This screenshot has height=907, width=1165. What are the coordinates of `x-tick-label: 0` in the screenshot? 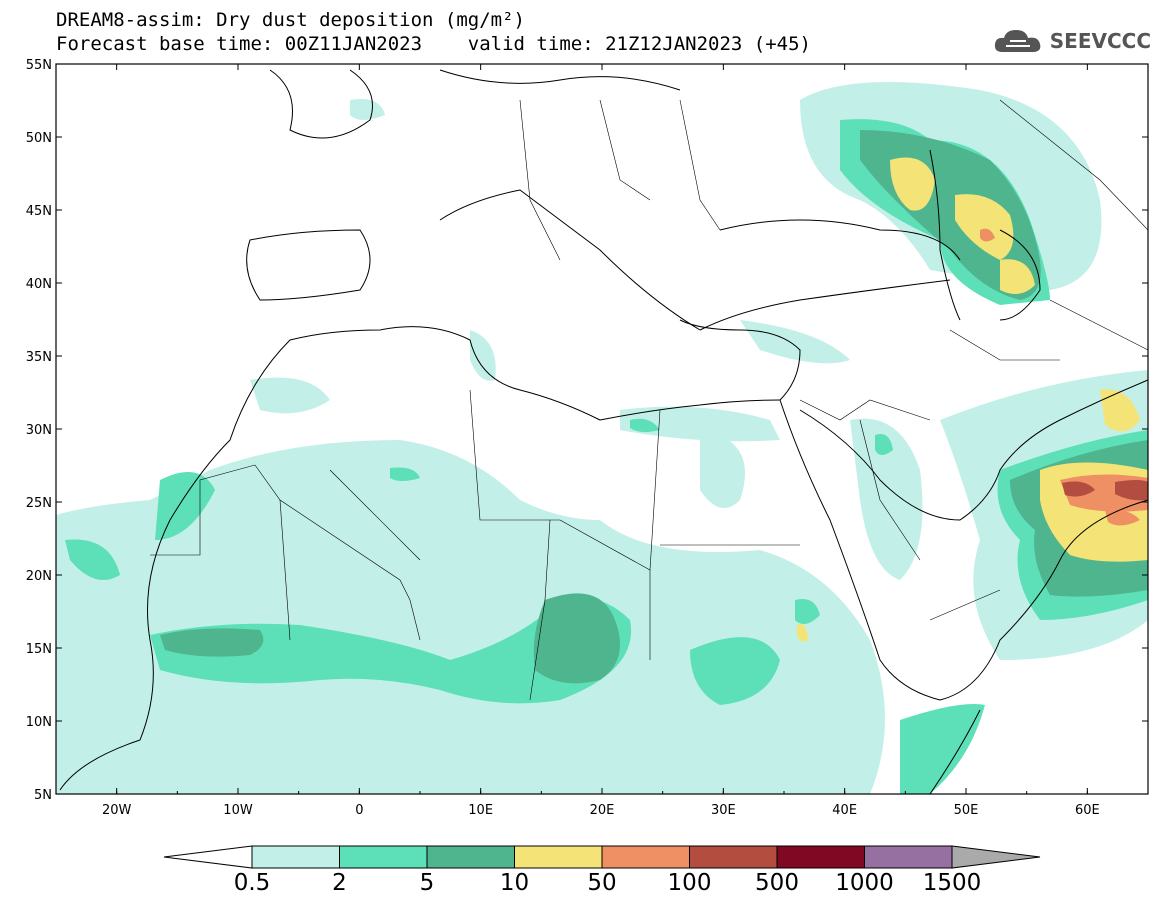 It's located at (359, 810).